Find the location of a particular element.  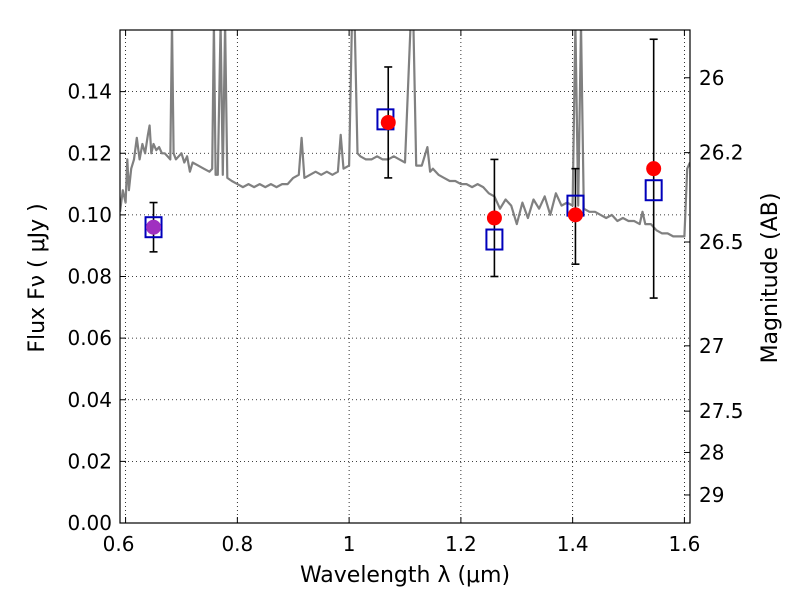

y-tick-label: 0.10 is located at coordinates (89, 215).